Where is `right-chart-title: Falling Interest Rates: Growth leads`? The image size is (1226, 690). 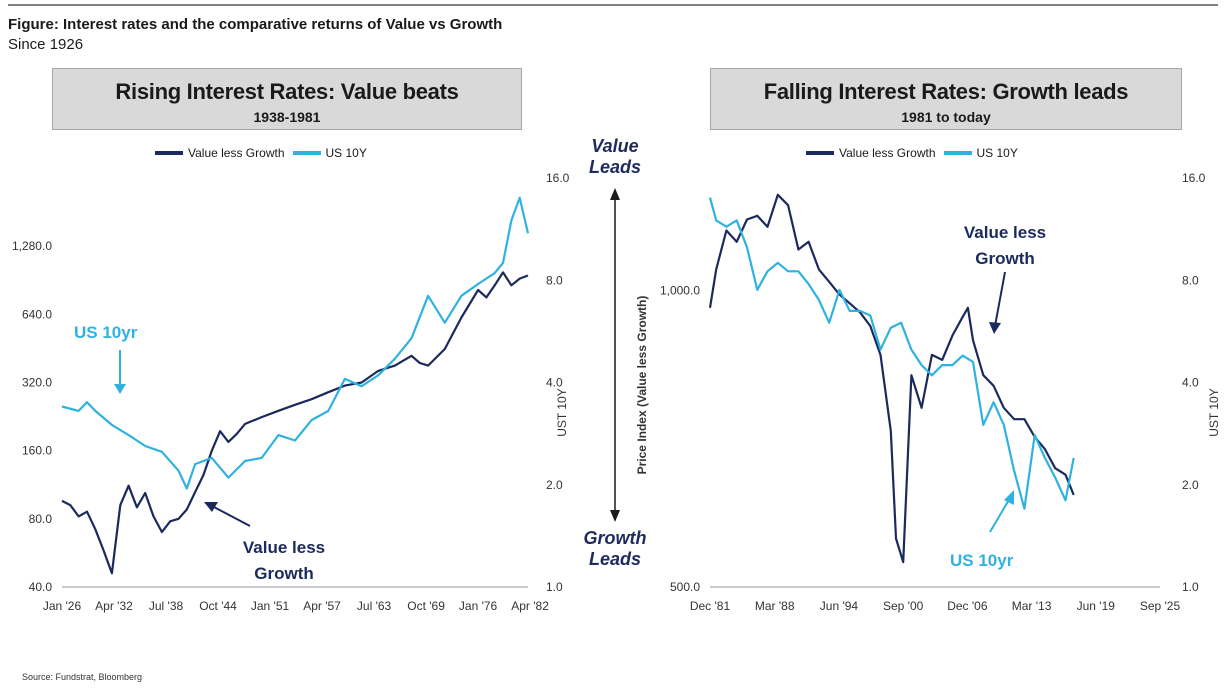
right-chart-title: Falling Interest Rates: Growth leads is located at coordinates (946, 91).